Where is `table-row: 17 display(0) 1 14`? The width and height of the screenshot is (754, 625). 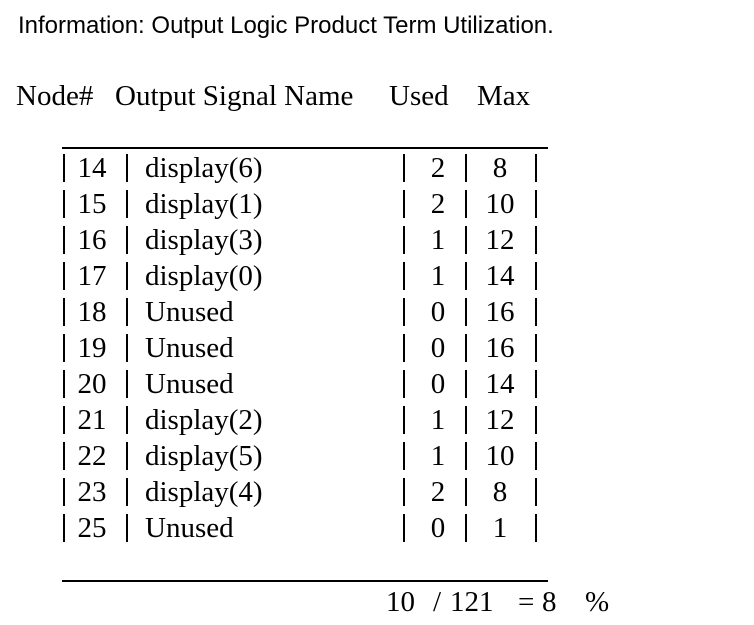 table-row: 17 display(0) 1 14 is located at coordinates (377, 276).